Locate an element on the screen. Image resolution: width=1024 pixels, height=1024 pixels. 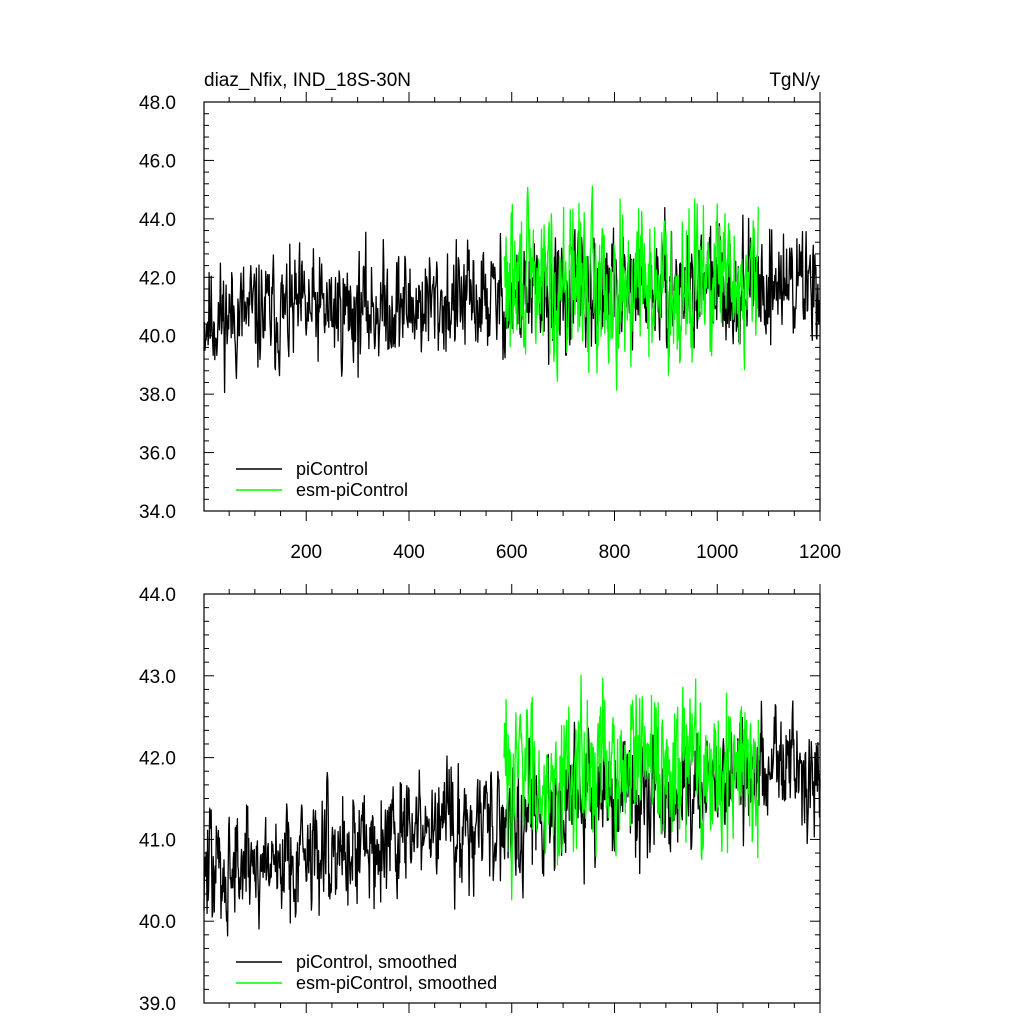
x-tick-label: 1200 is located at coordinates (820, 552).